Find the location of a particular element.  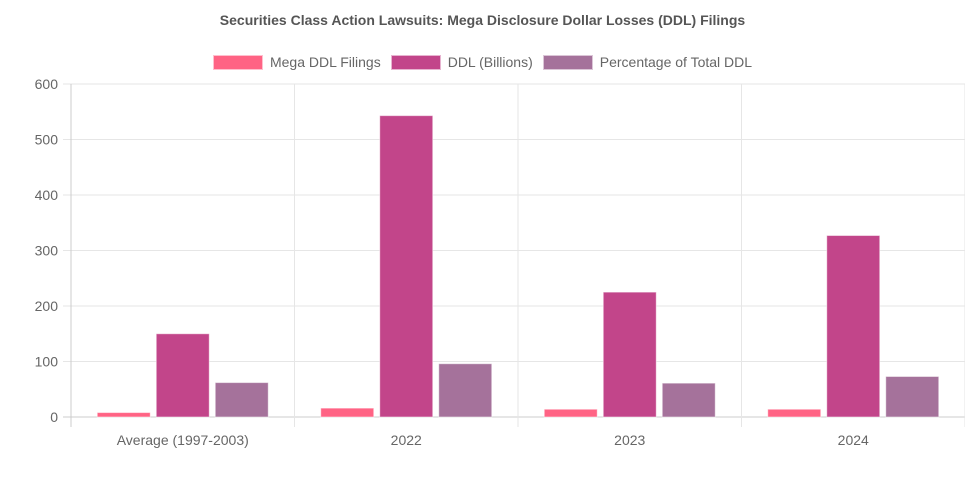

x-tick-label: Average (1997-2003) is located at coordinates (183, 440).